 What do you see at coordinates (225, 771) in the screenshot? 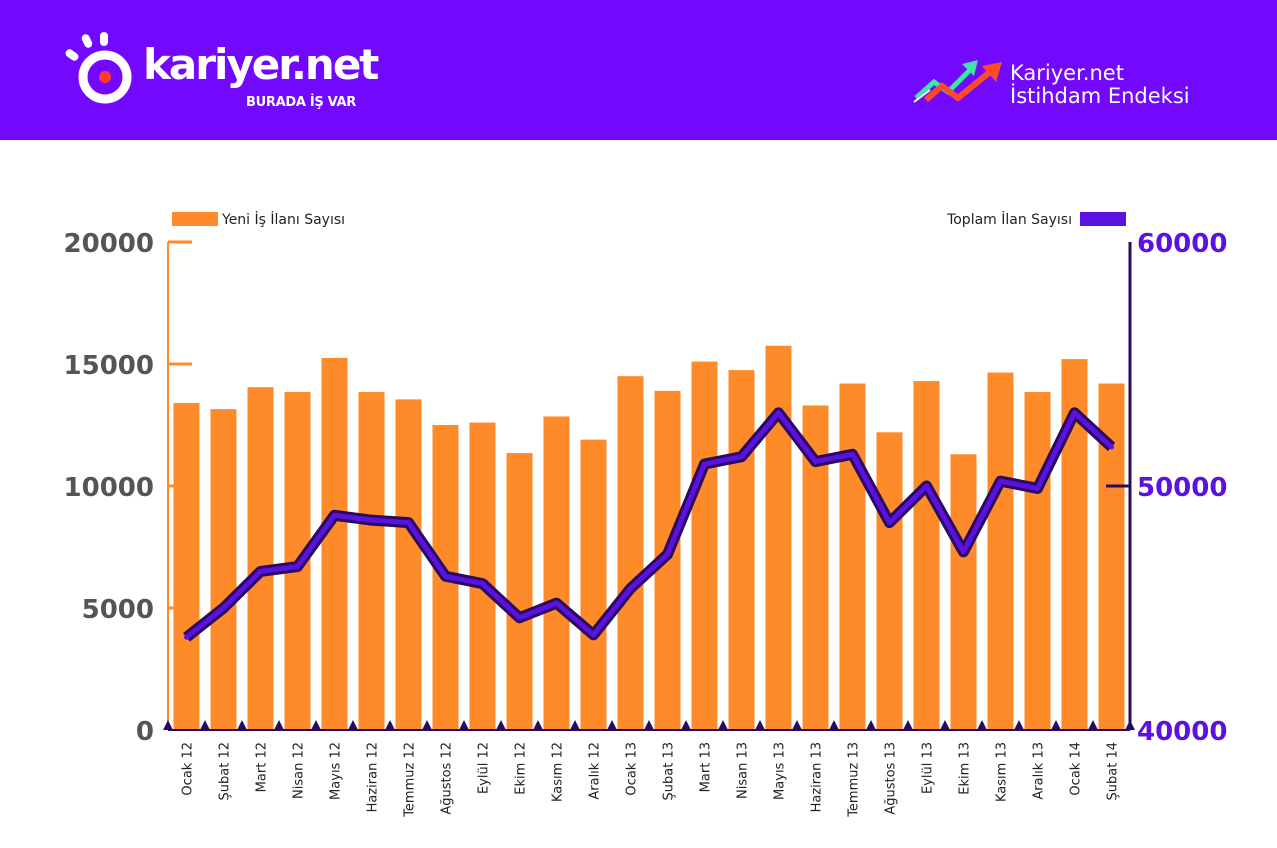
I see `x-tick-label: Şubat 12` at bounding box center [225, 771].